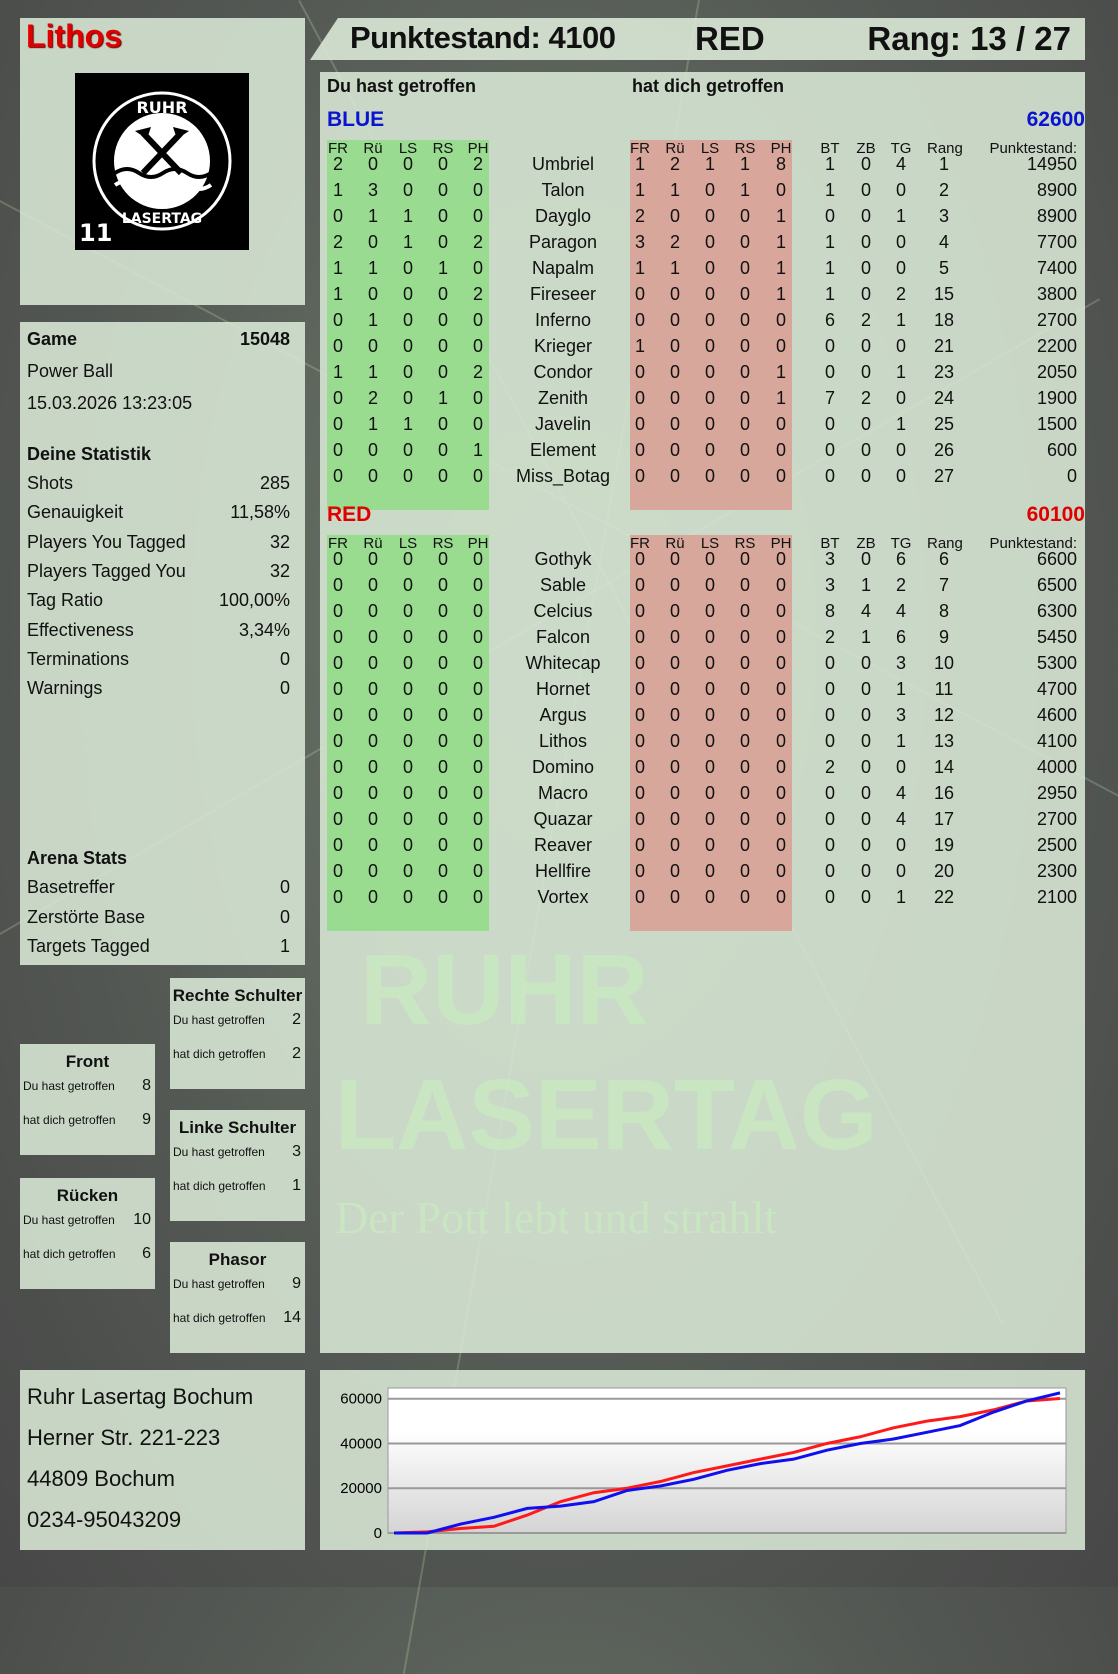 The image size is (1118, 1674). I want to click on player-name: Macro, so click(562, 793).